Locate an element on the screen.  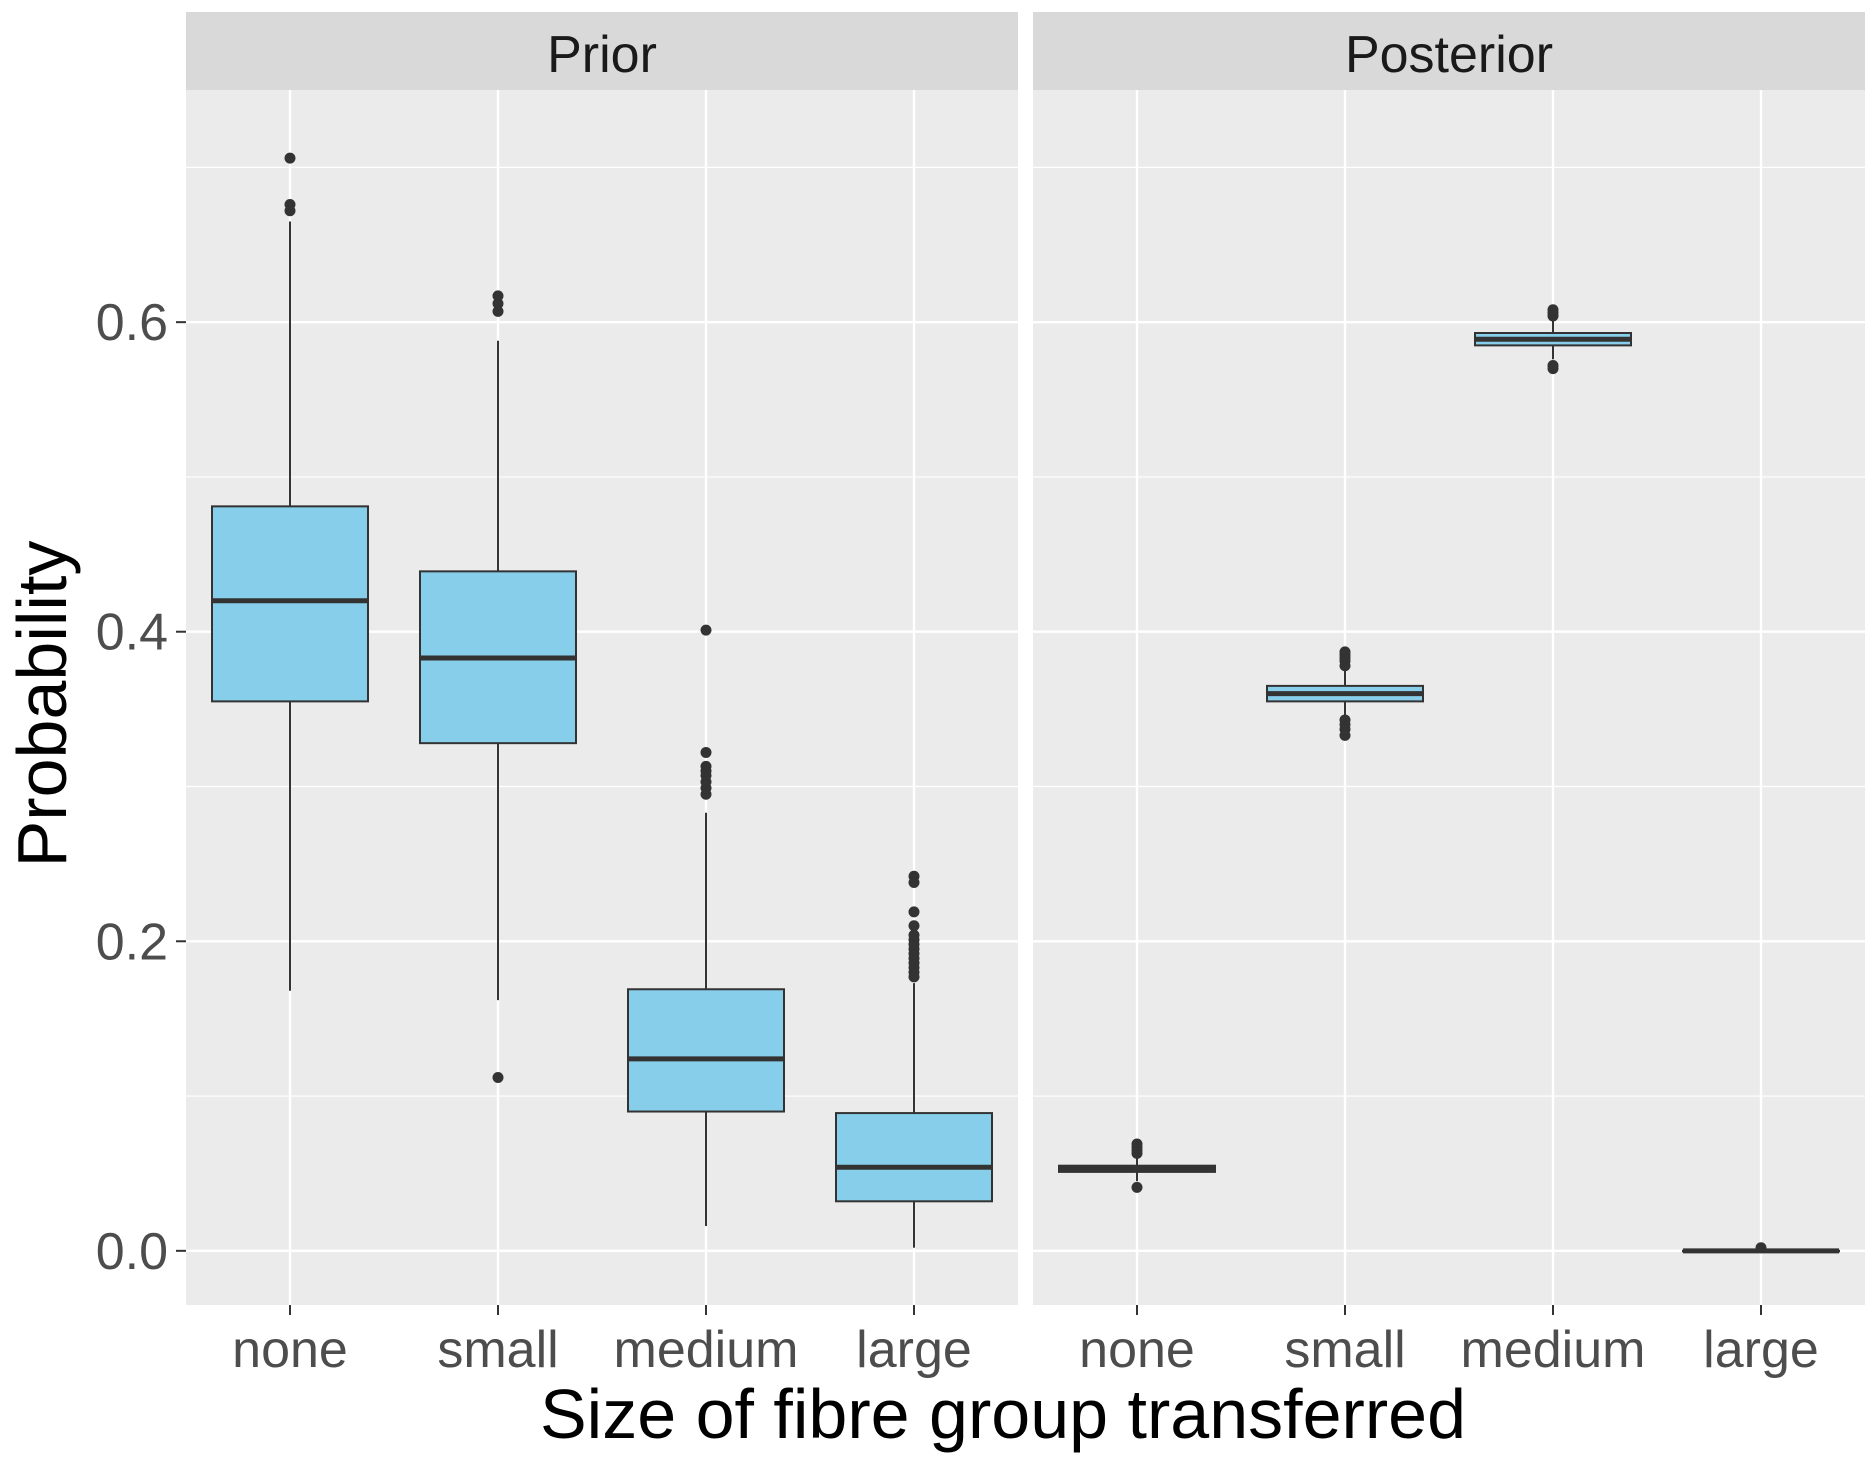
y-axis-title: Probability is located at coordinates (42, 704).